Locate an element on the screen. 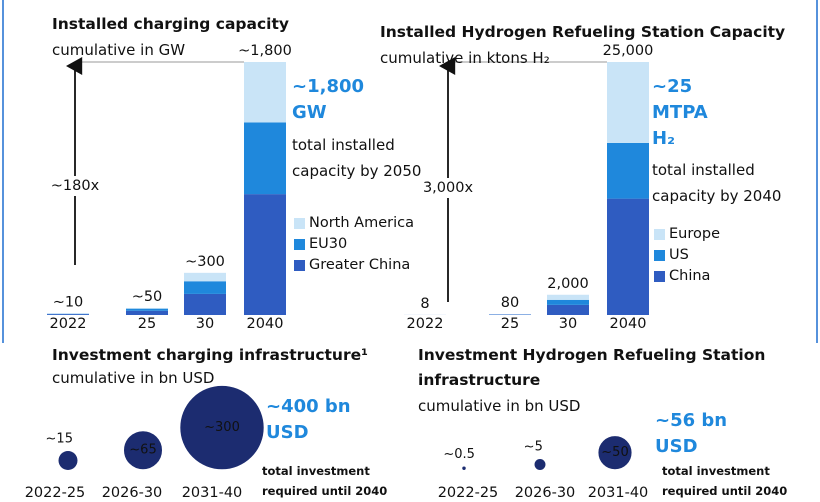  legend-label: Greater China is located at coordinates (360, 265).